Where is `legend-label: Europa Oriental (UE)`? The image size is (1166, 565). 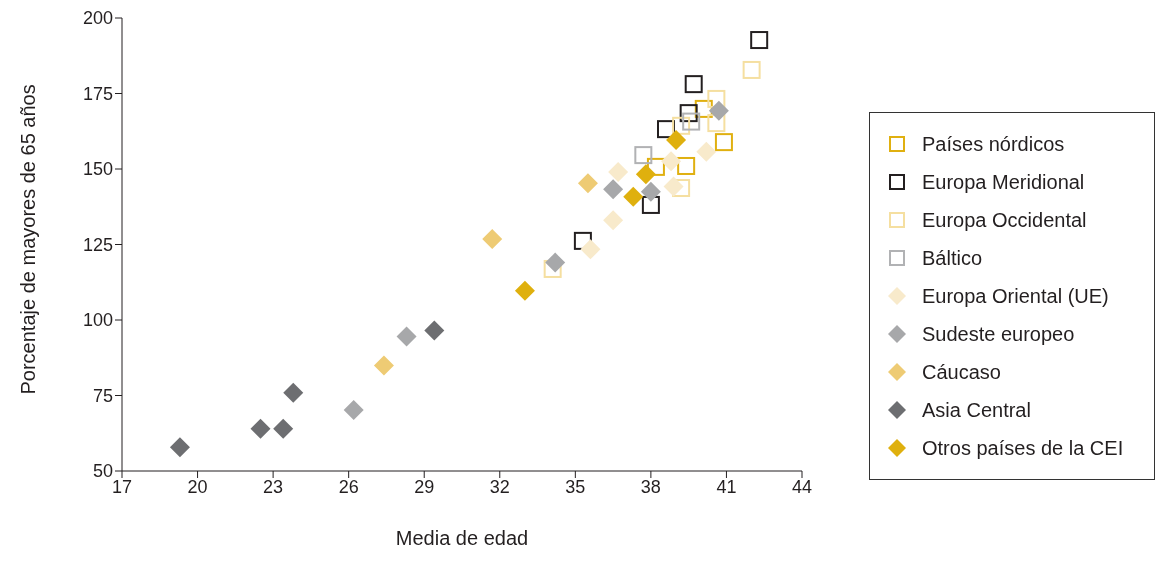 legend-label: Europa Oriental (UE) is located at coordinates (1015, 296).